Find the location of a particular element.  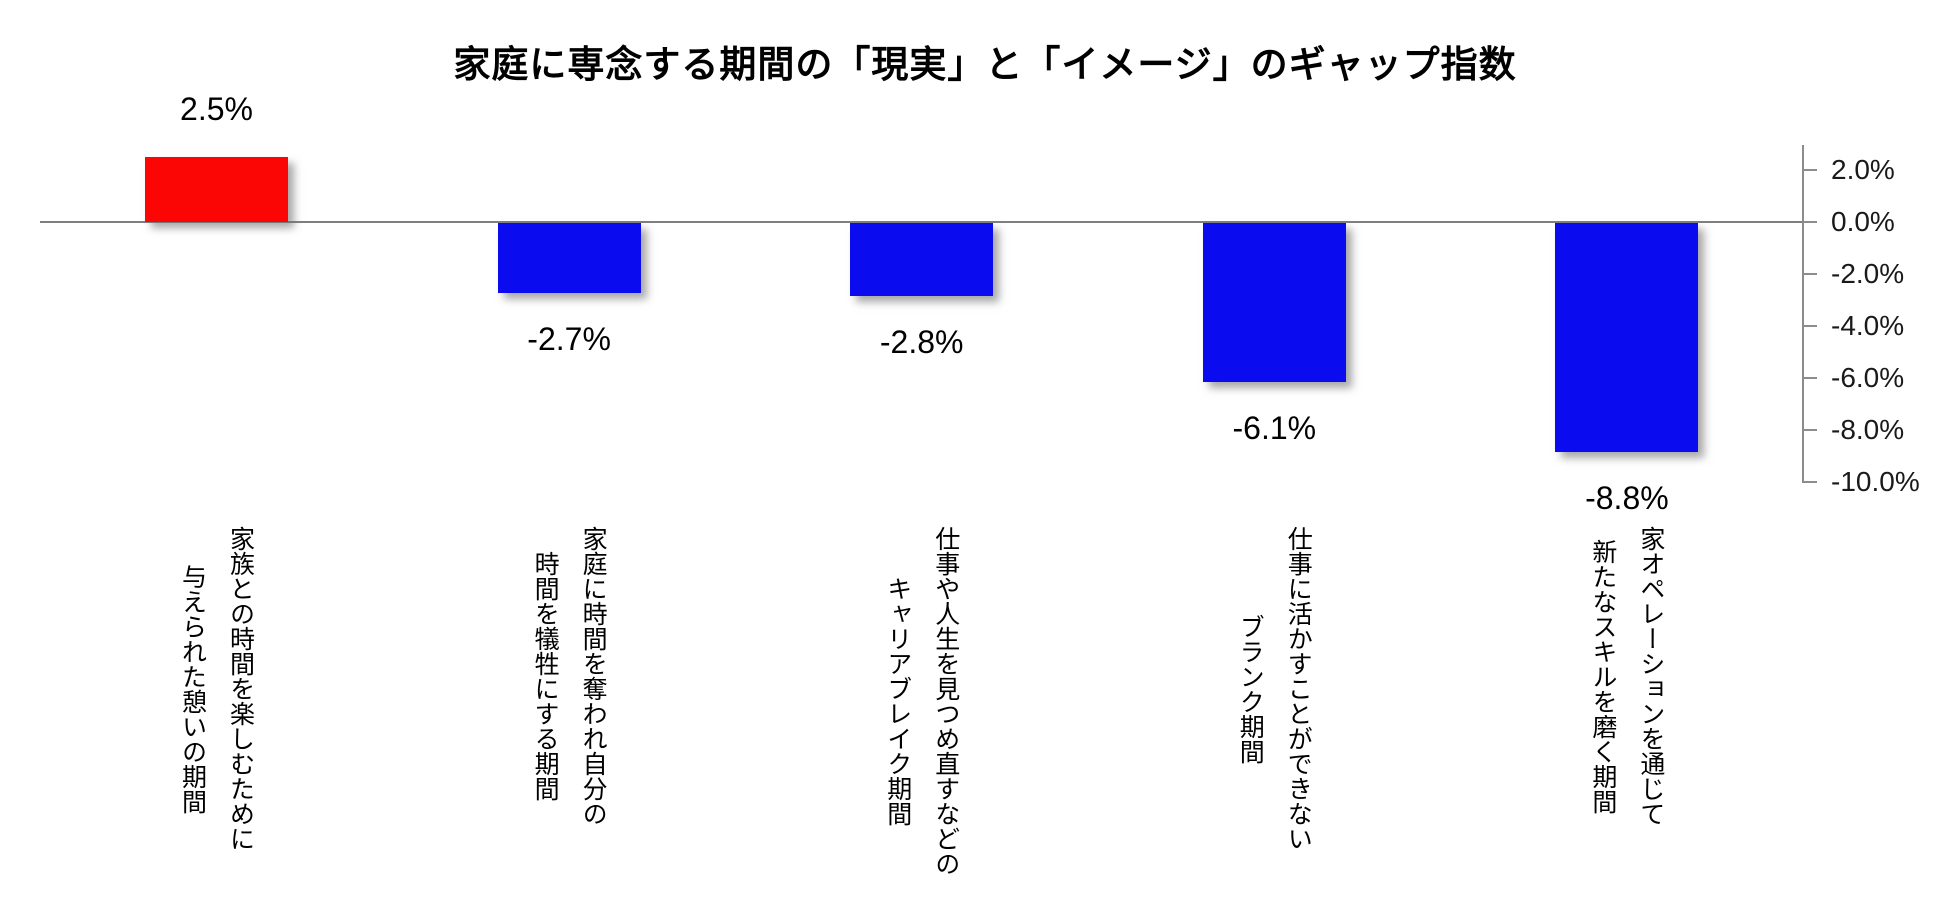

y-axis-tick-label: -4.0% is located at coordinates (1868, 325).